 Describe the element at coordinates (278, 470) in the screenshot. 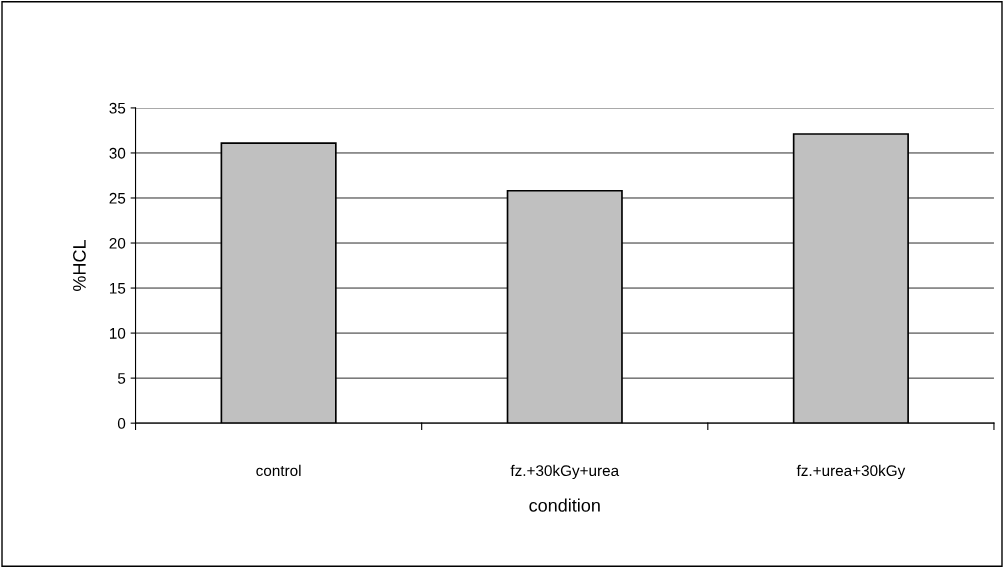

I see `x-tick-label: control` at that location.